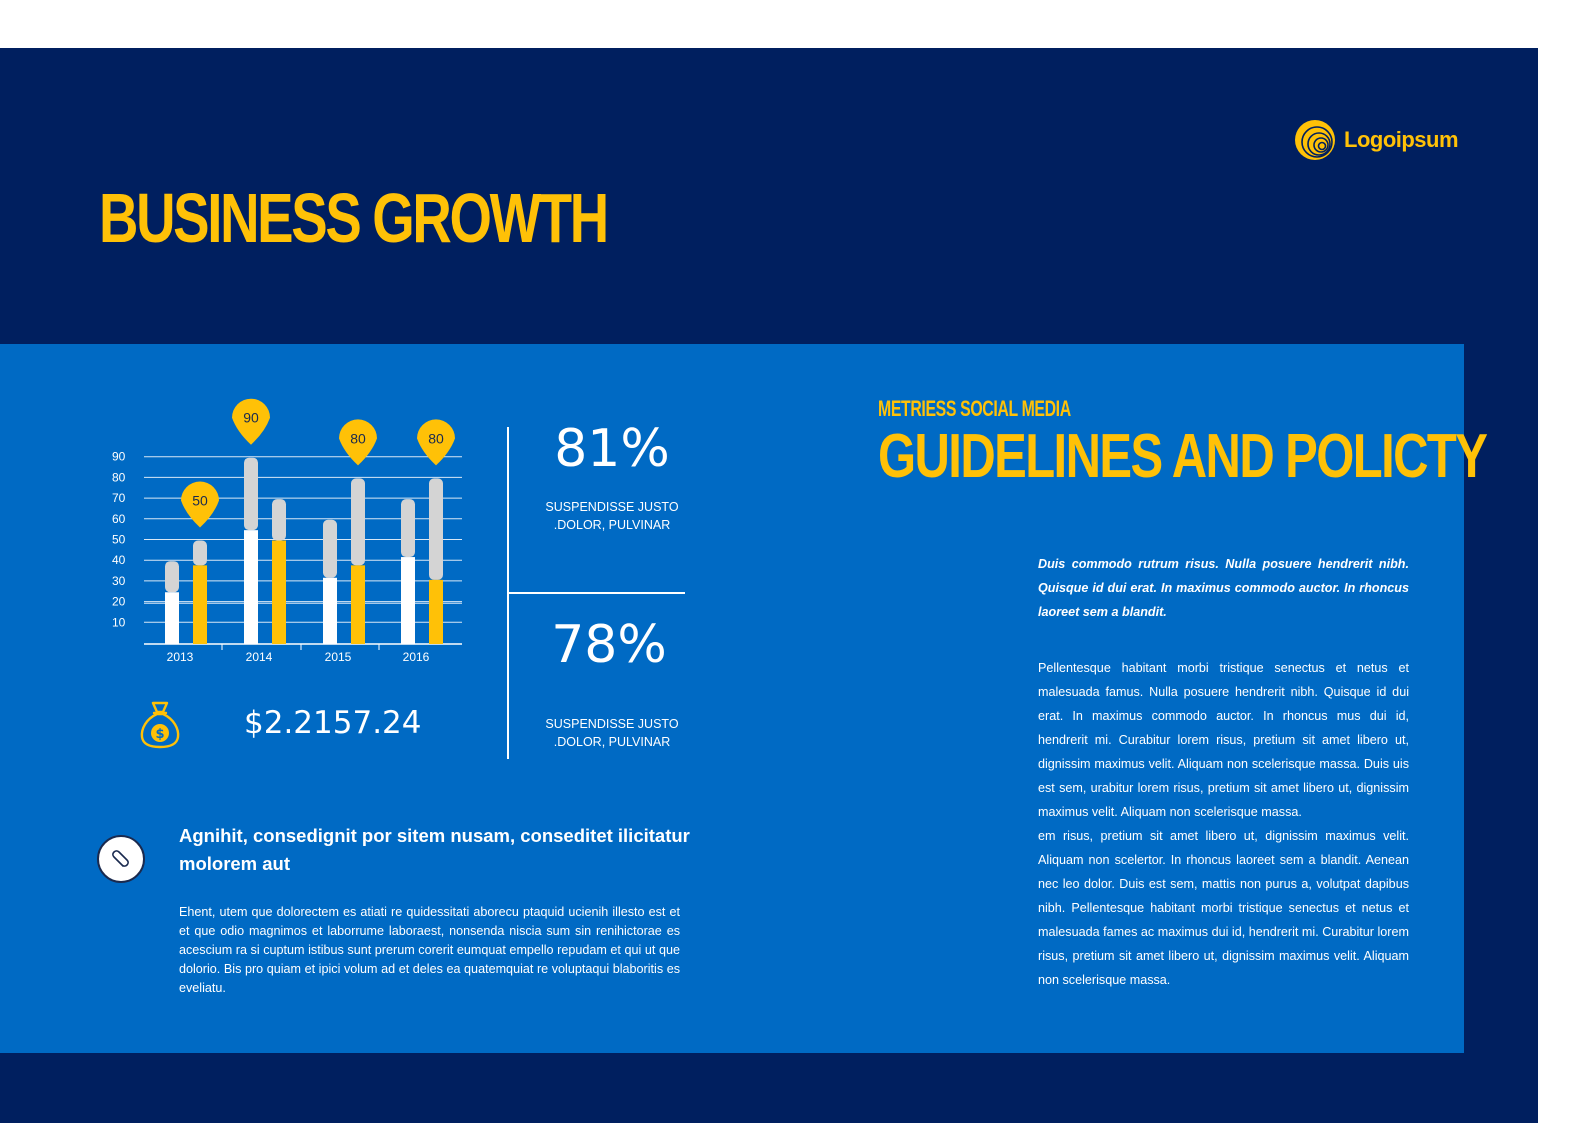 This screenshot has height=1123, width=1588. I want to click on chart-callout-label: 50, so click(200, 501).